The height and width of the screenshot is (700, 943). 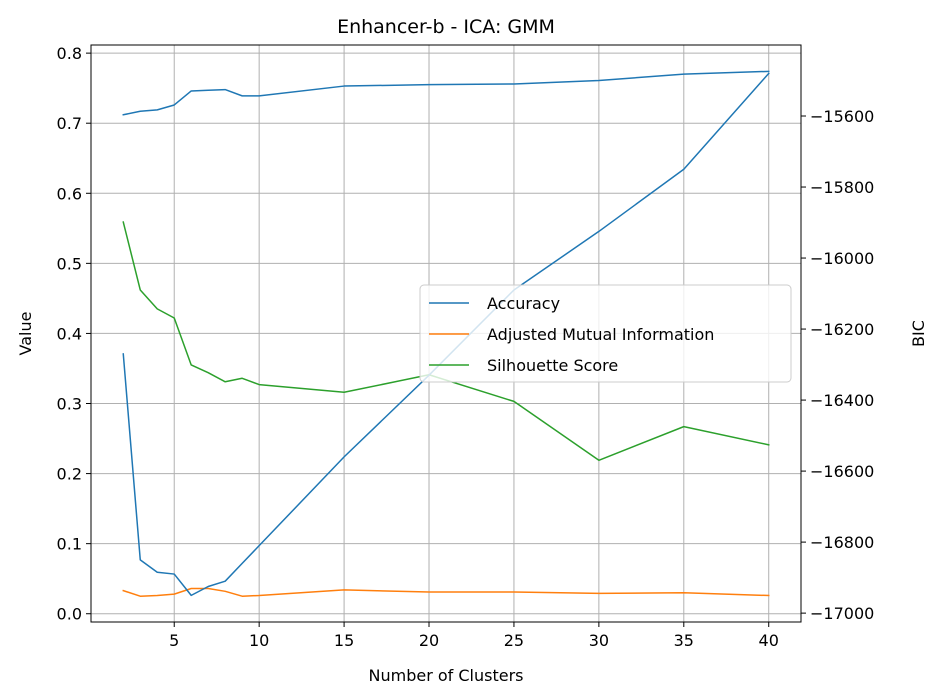 I want to click on x-tick-label: 25, so click(x=514, y=640).